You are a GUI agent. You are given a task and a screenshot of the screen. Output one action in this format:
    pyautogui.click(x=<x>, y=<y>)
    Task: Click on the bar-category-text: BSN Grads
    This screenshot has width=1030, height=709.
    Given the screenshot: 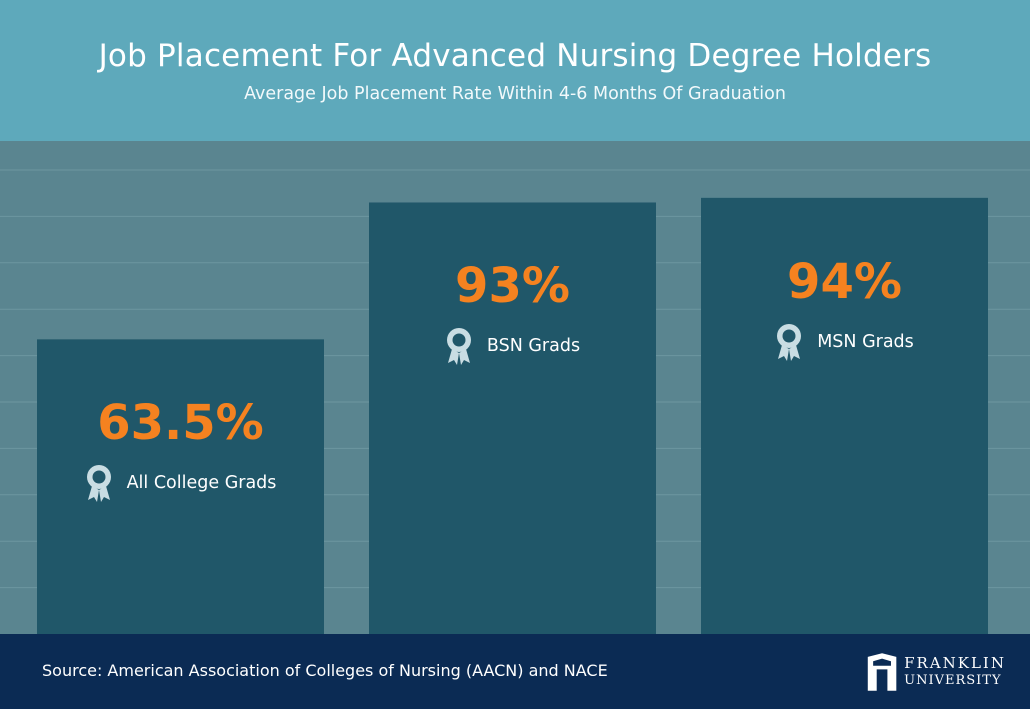 What is the action you would take?
    pyautogui.click(x=533, y=346)
    